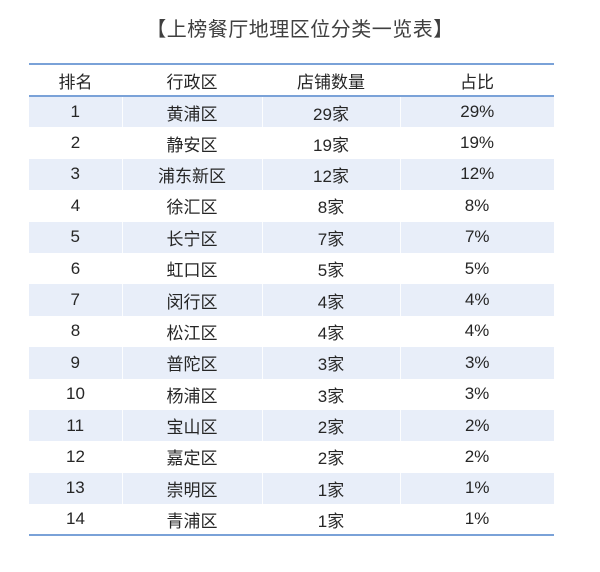 The image size is (600, 572). What do you see at coordinates (192, 271) in the screenshot?
I see `cell-district: 虹口区` at bounding box center [192, 271].